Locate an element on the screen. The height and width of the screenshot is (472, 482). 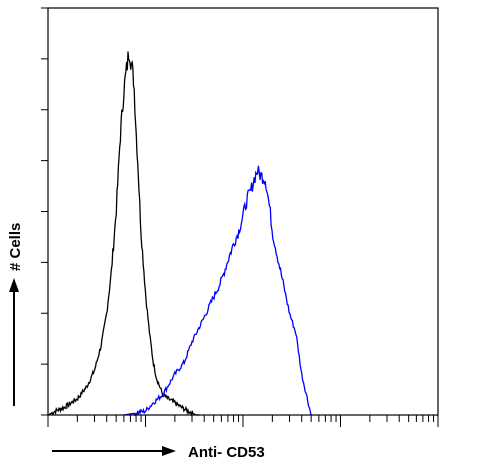
y-axis-ticks is located at coordinates (44, 211).